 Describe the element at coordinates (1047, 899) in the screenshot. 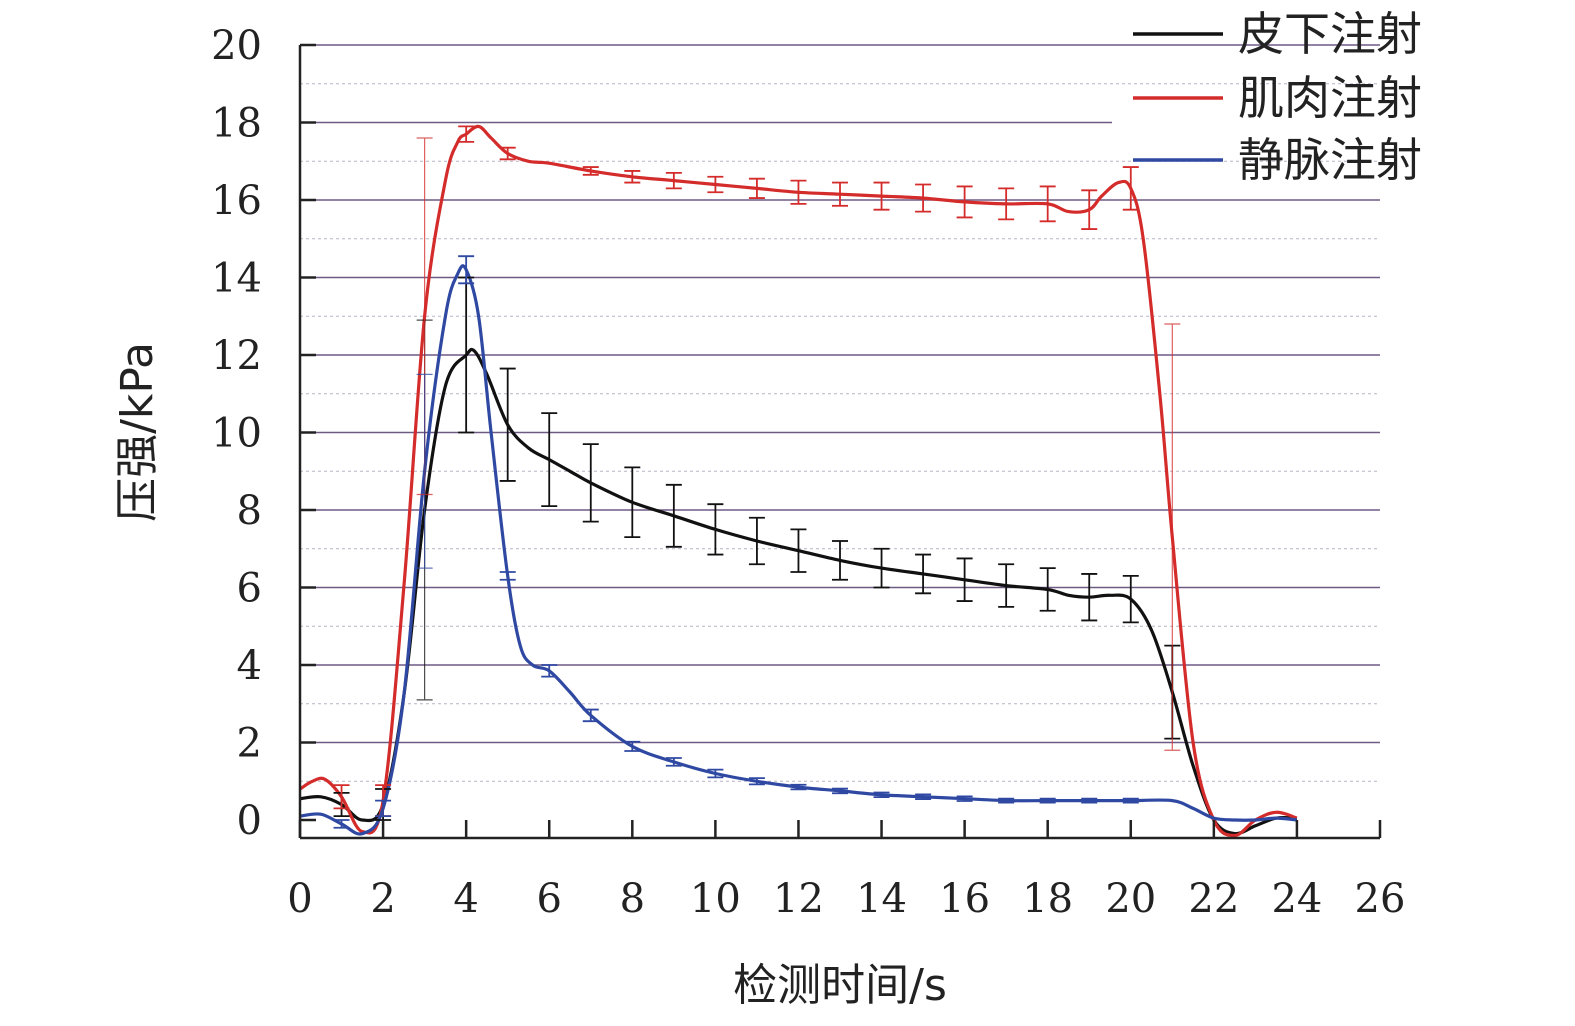

I see `x-tick-label: 18` at that location.